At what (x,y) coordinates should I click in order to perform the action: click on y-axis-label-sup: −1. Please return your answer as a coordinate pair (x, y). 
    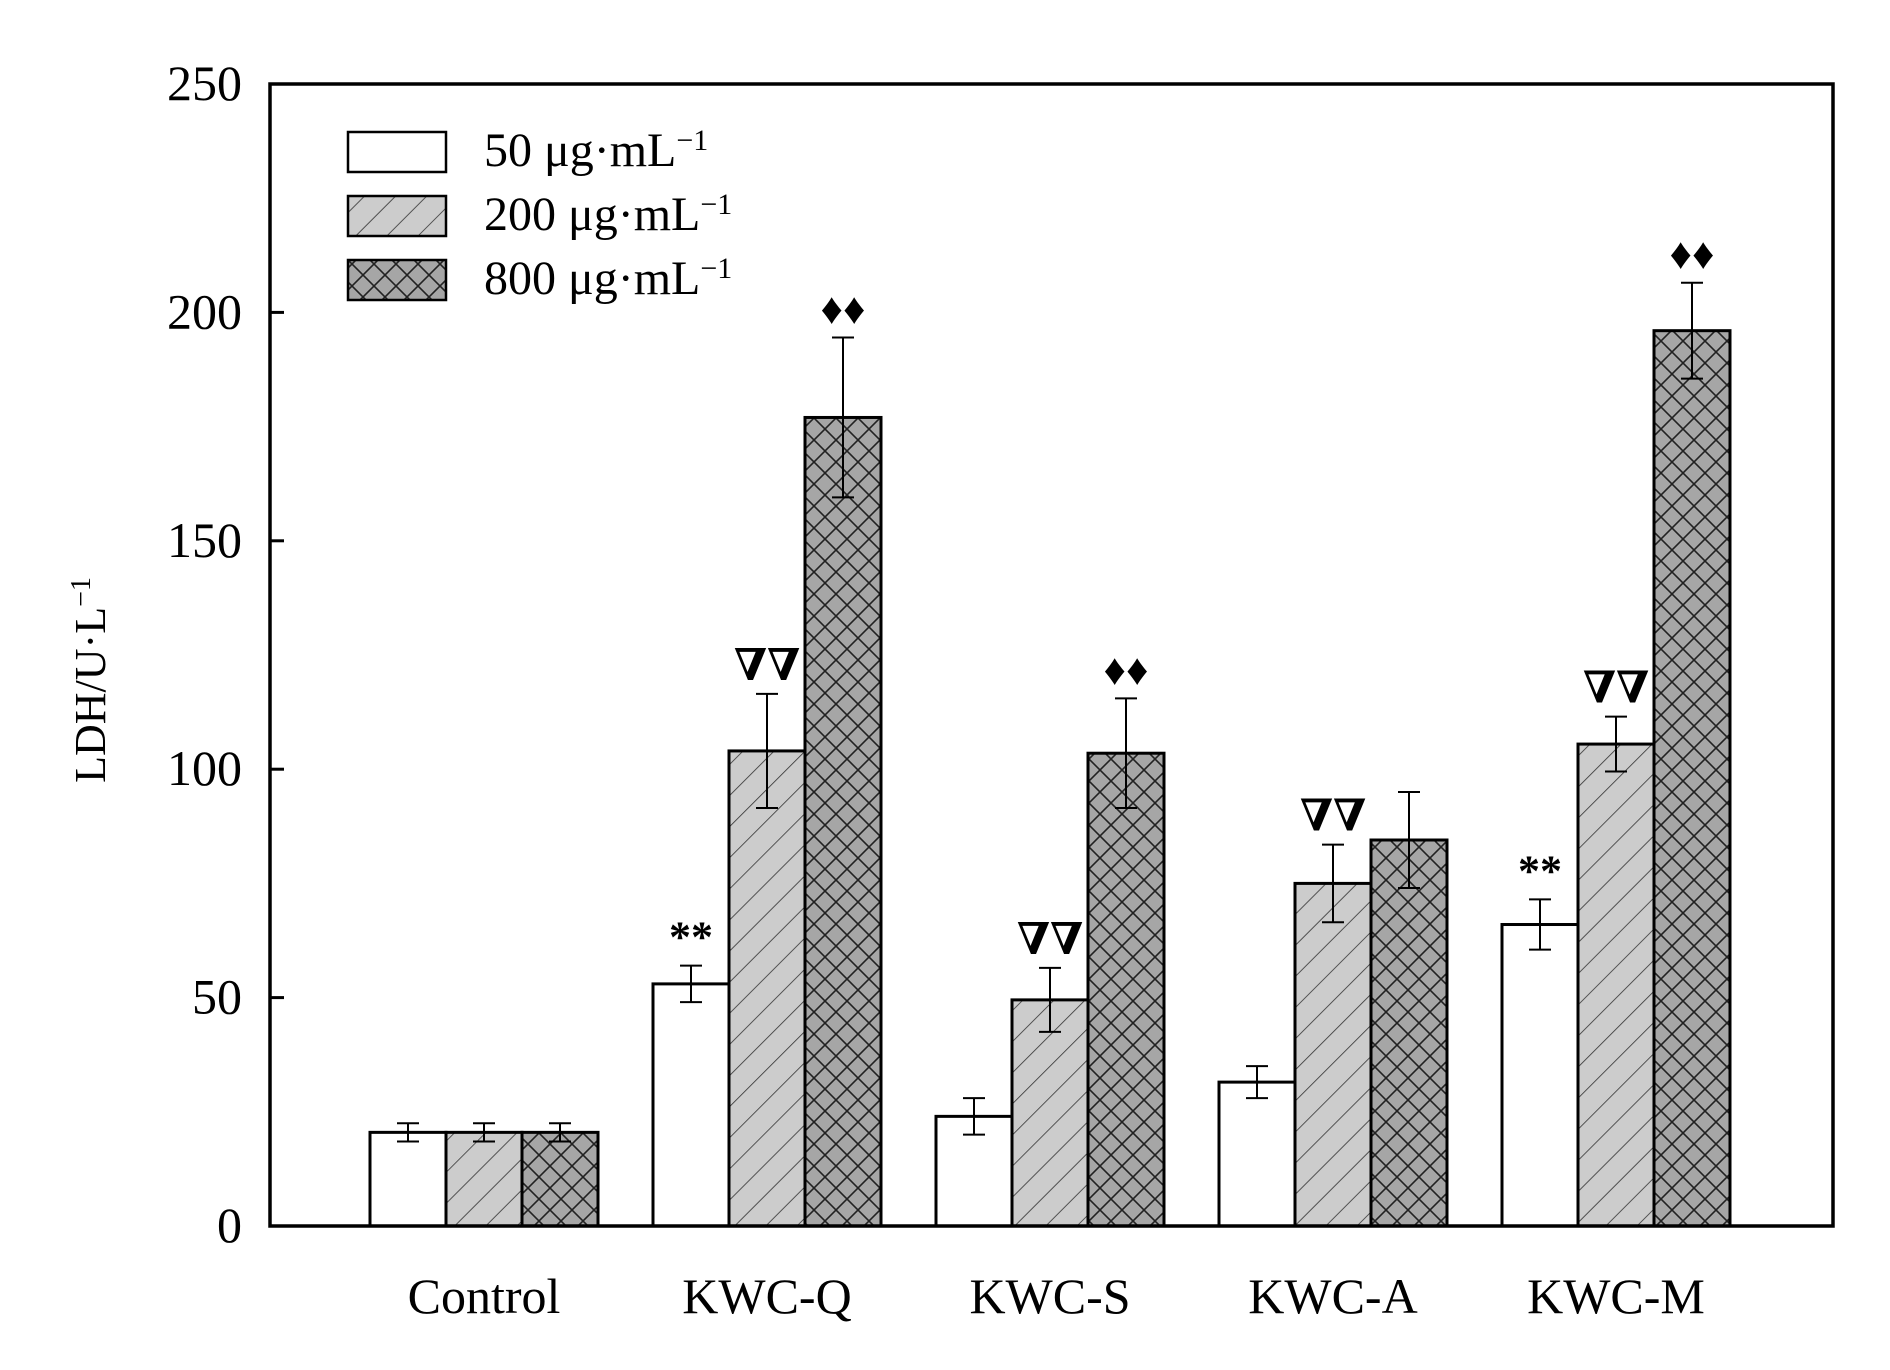
    Looking at the image, I should click on (81, 592).